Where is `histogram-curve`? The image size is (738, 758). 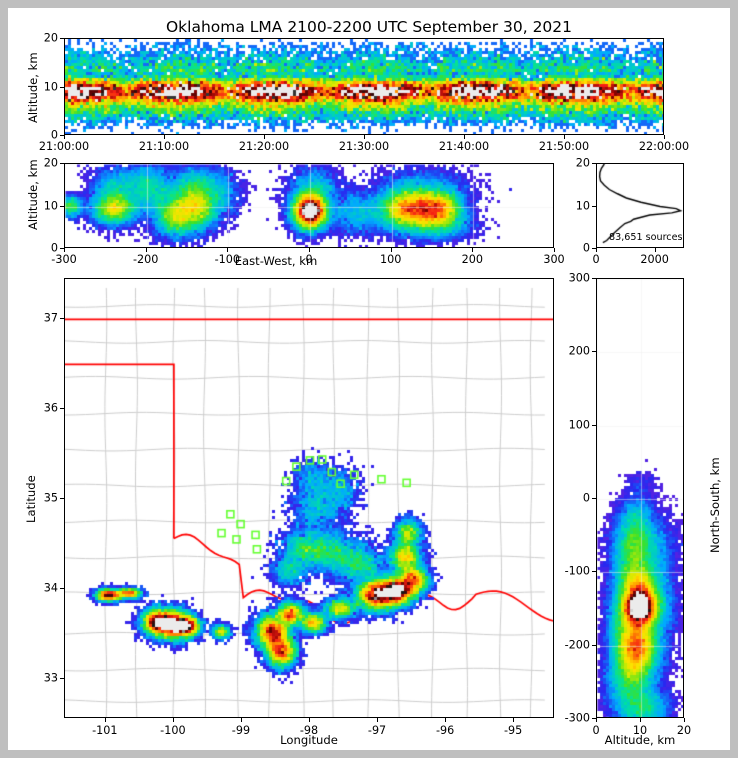
histogram-curve is located at coordinates (640, 205).